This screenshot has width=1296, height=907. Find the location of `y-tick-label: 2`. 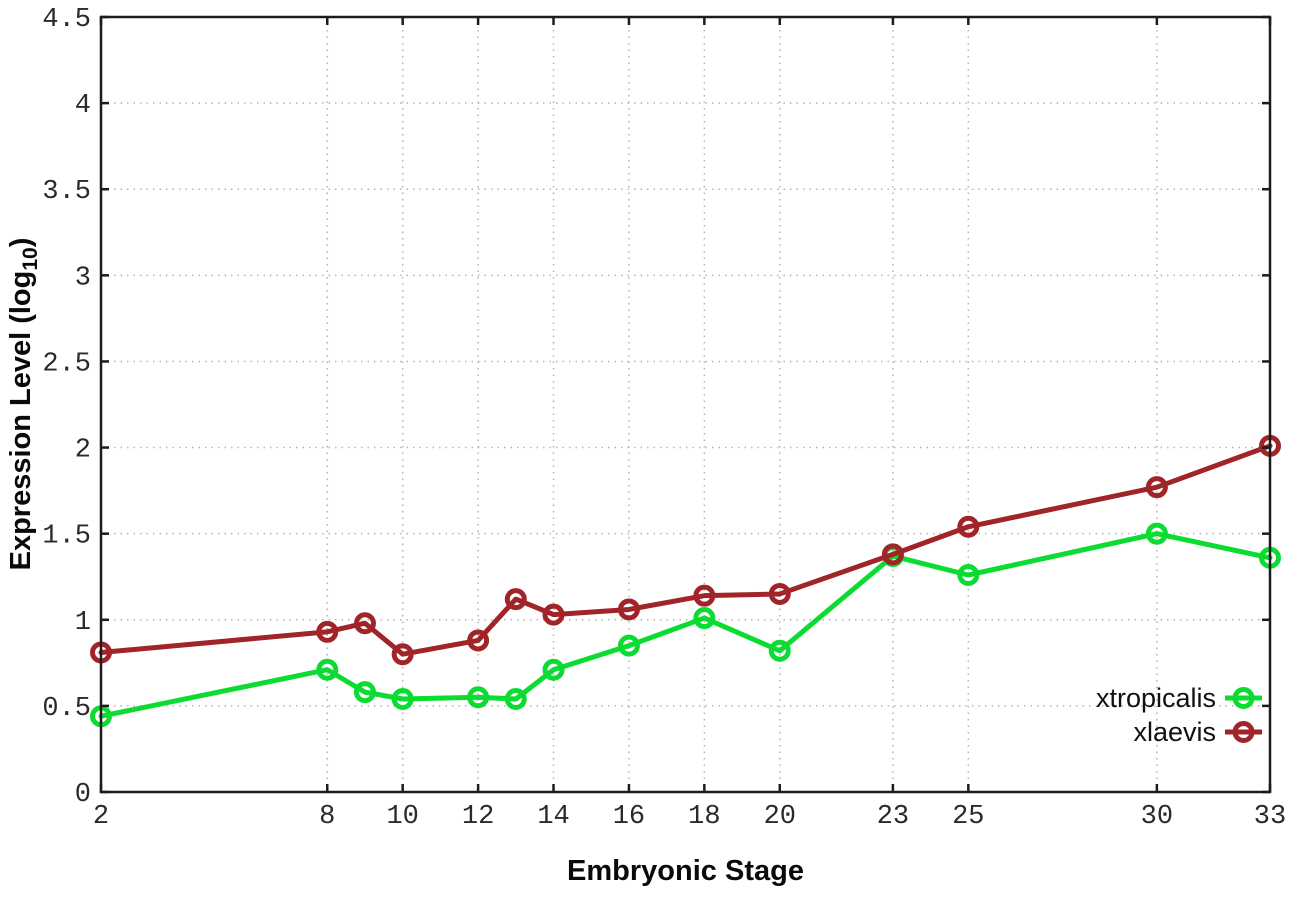

y-tick-label: 2 is located at coordinates (83, 451).